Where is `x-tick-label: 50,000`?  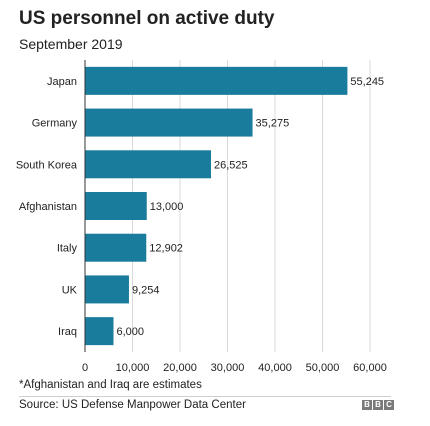 x-tick-label: 50,000 is located at coordinates (323, 368).